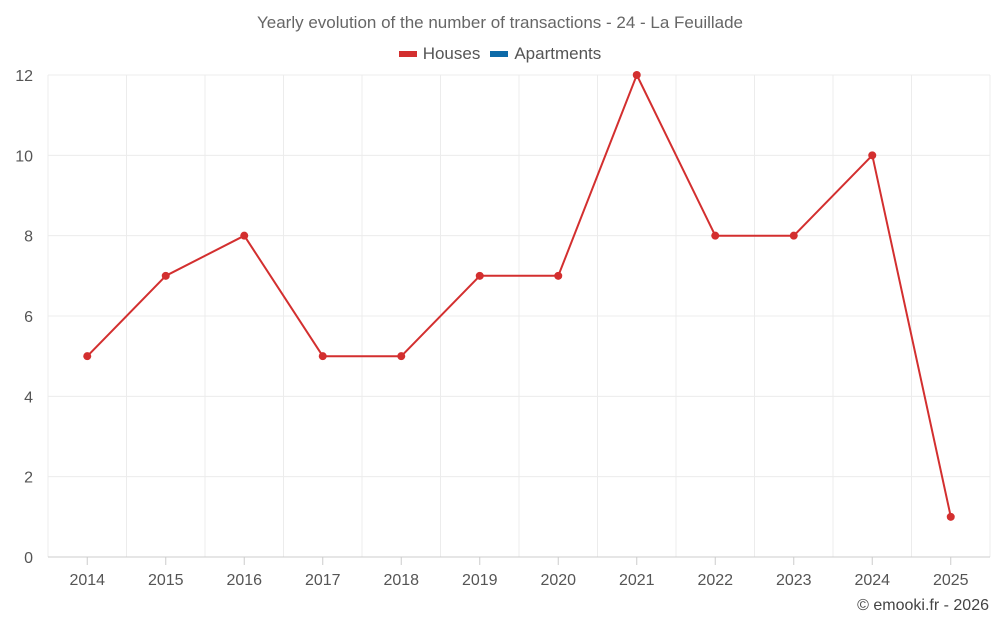 The height and width of the screenshot is (625, 1000). I want to click on x-tick-label-2024: 2024, so click(872, 580).